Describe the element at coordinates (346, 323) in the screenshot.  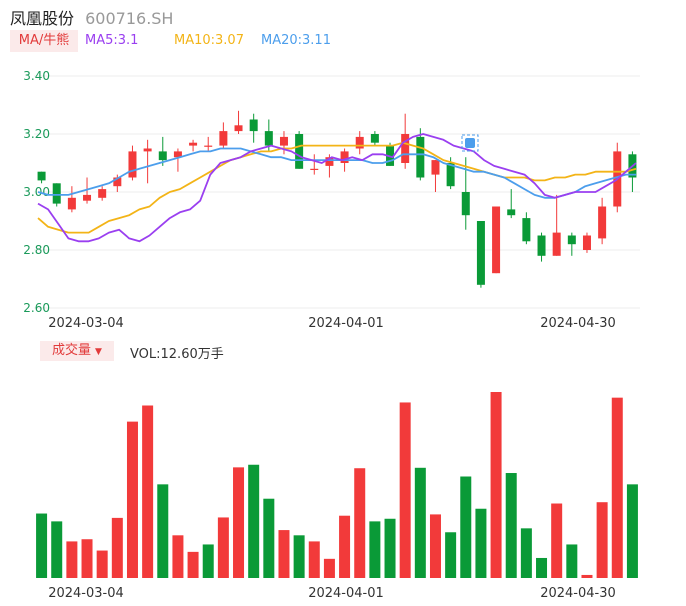
I see `x-tick-label: 2024-04-01` at that location.